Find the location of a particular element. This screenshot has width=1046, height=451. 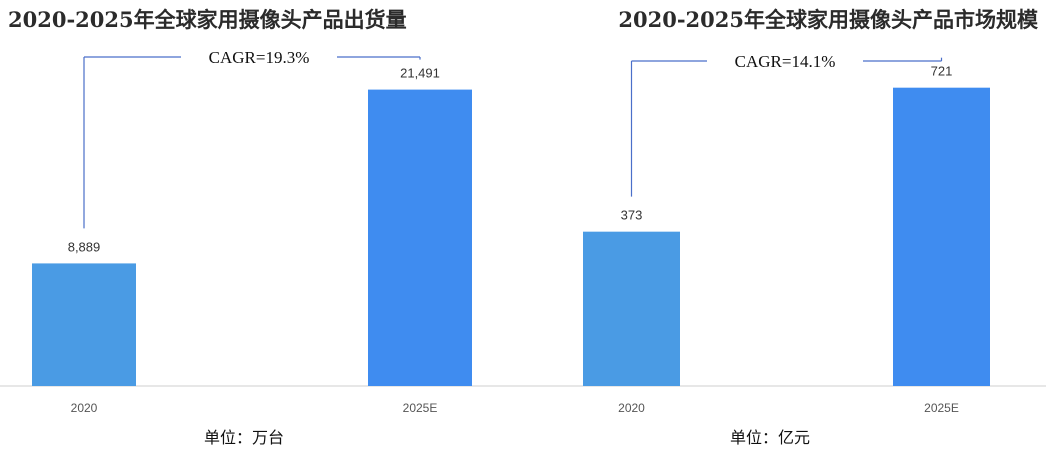

unit-label: 单位：万台 is located at coordinates (244, 437).